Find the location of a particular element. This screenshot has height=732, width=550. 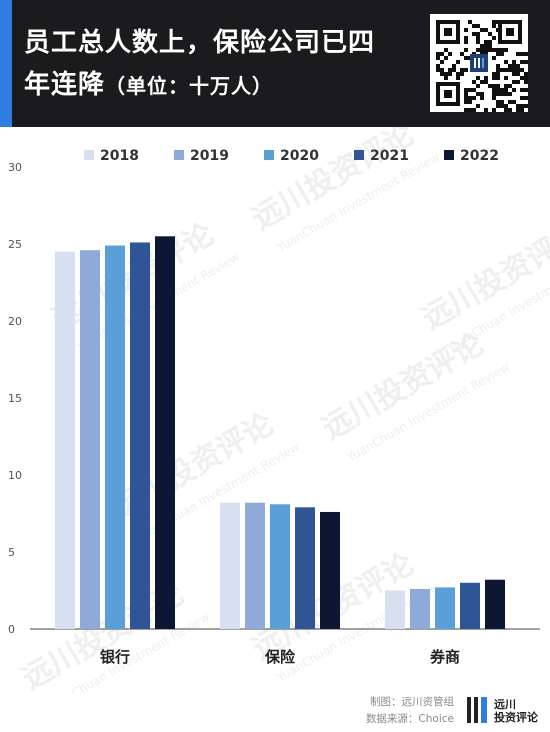

footer-credit: 制图：远川资管组 数据来源：Choice is located at coordinates (410, 711).